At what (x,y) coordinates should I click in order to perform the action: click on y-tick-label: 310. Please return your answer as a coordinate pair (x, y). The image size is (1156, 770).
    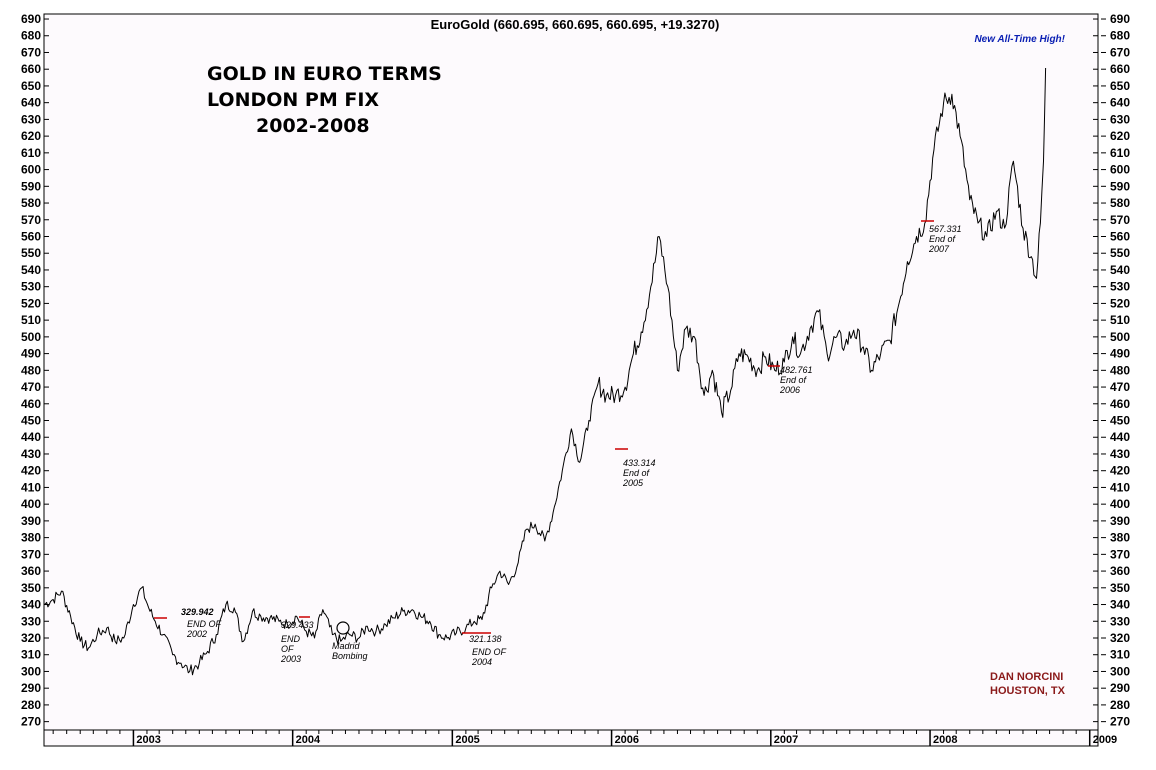
    Looking at the image, I should click on (1120, 655).